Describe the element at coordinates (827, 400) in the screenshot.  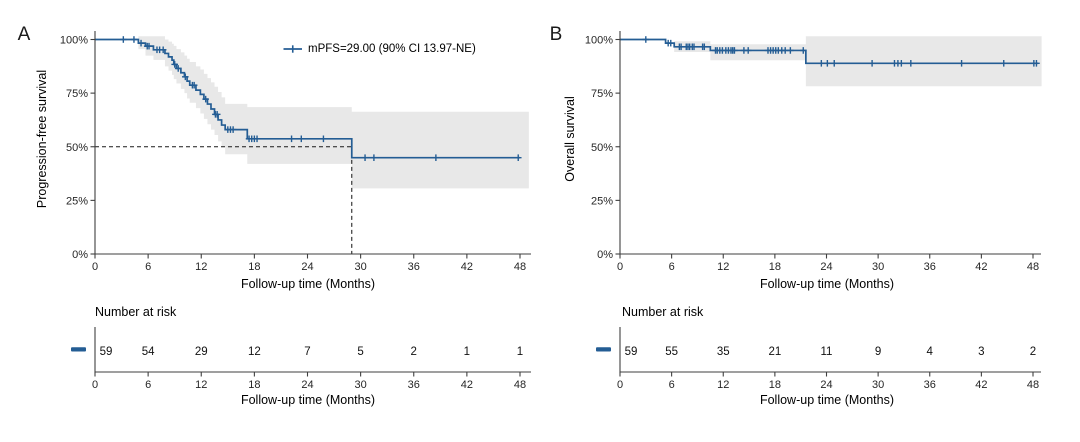
I see `panel-b-risk-x-axis-title: Follow-up time (Months)` at that location.